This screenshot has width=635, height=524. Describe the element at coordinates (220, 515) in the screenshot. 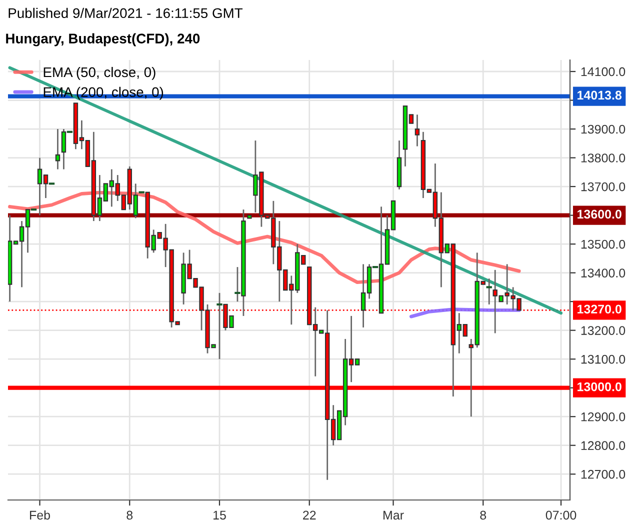

I see `x-tick-label: 15` at that location.